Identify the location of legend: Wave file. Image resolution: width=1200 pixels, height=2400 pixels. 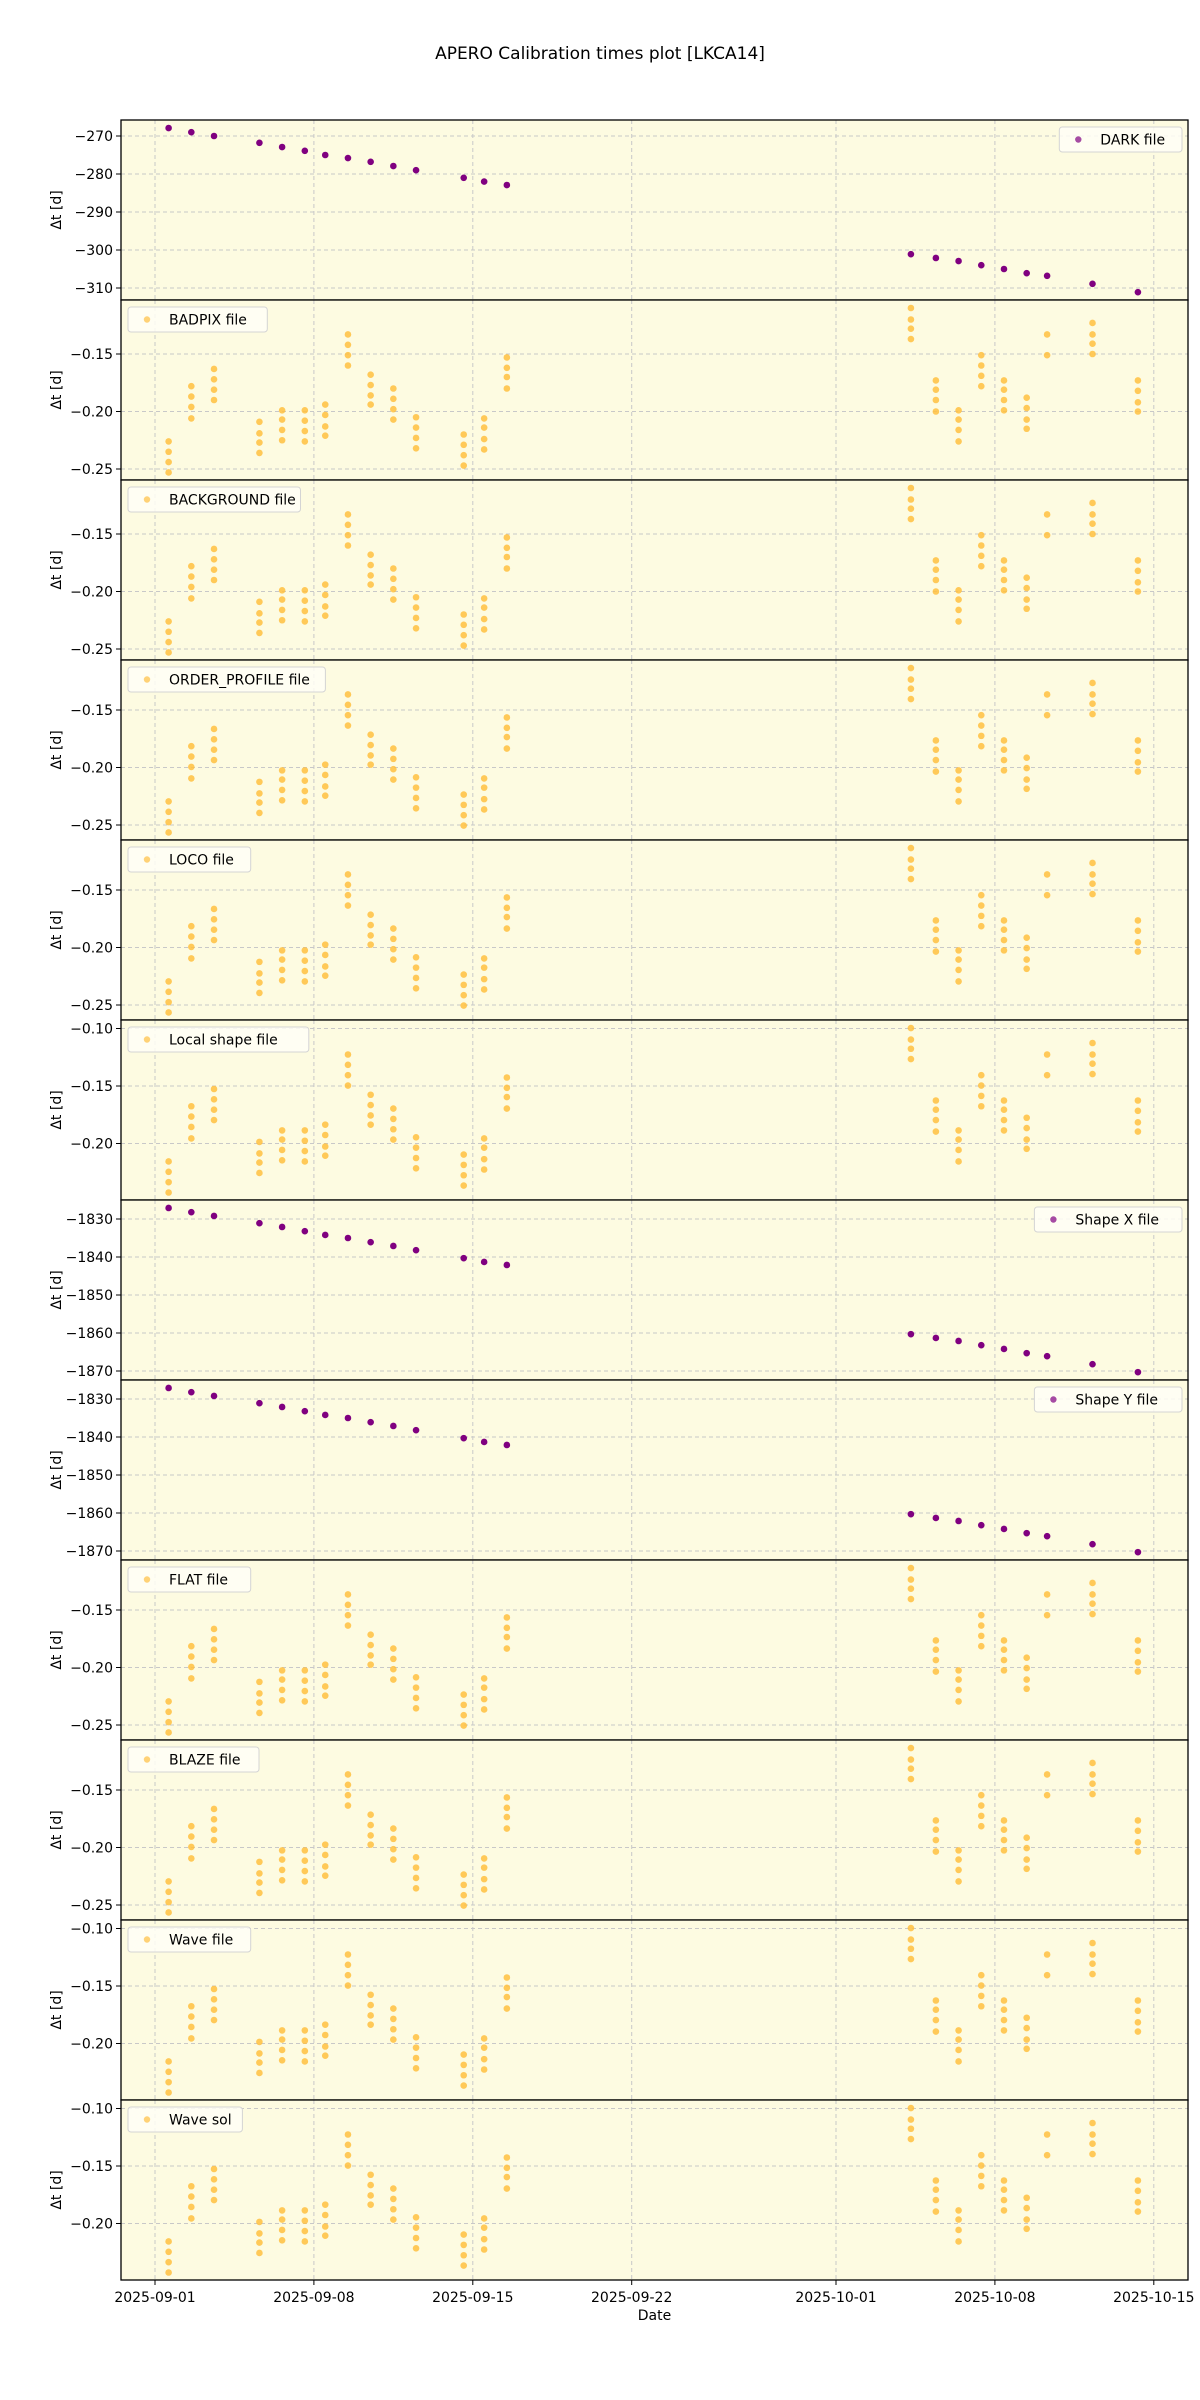
(189, 1939).